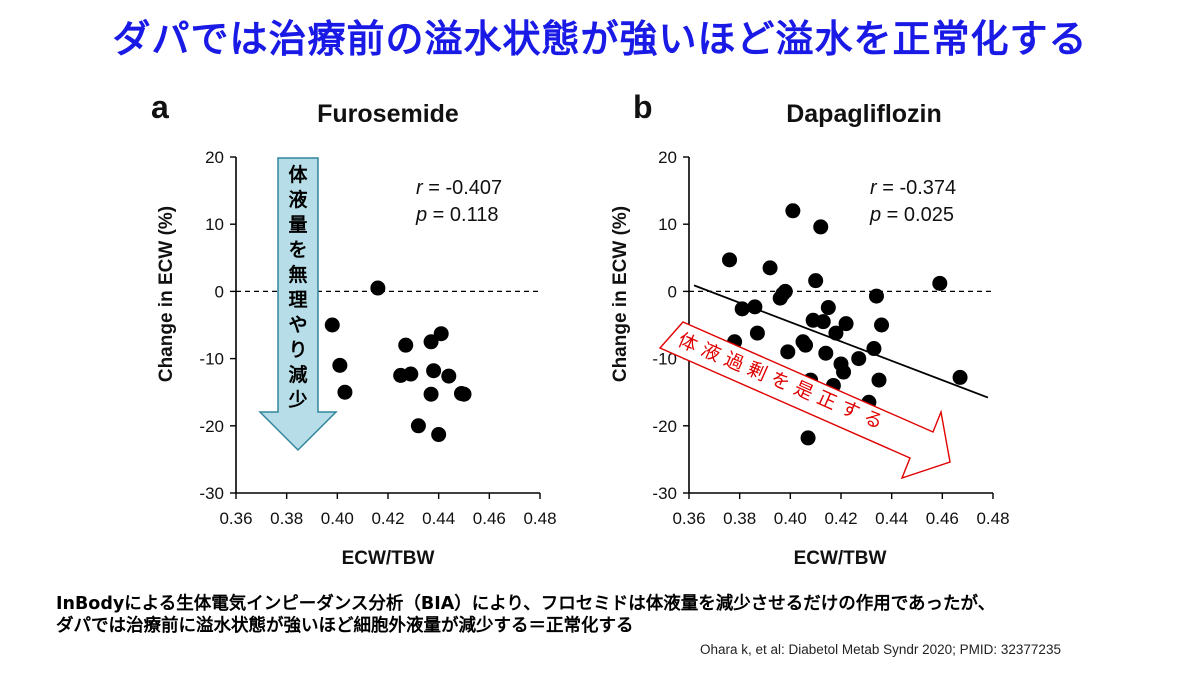 This screenshot has height=675, width=1200. Describe the element at coordinates (297, 374) in the screenshot. I see `annotation-char: 減` at that location.